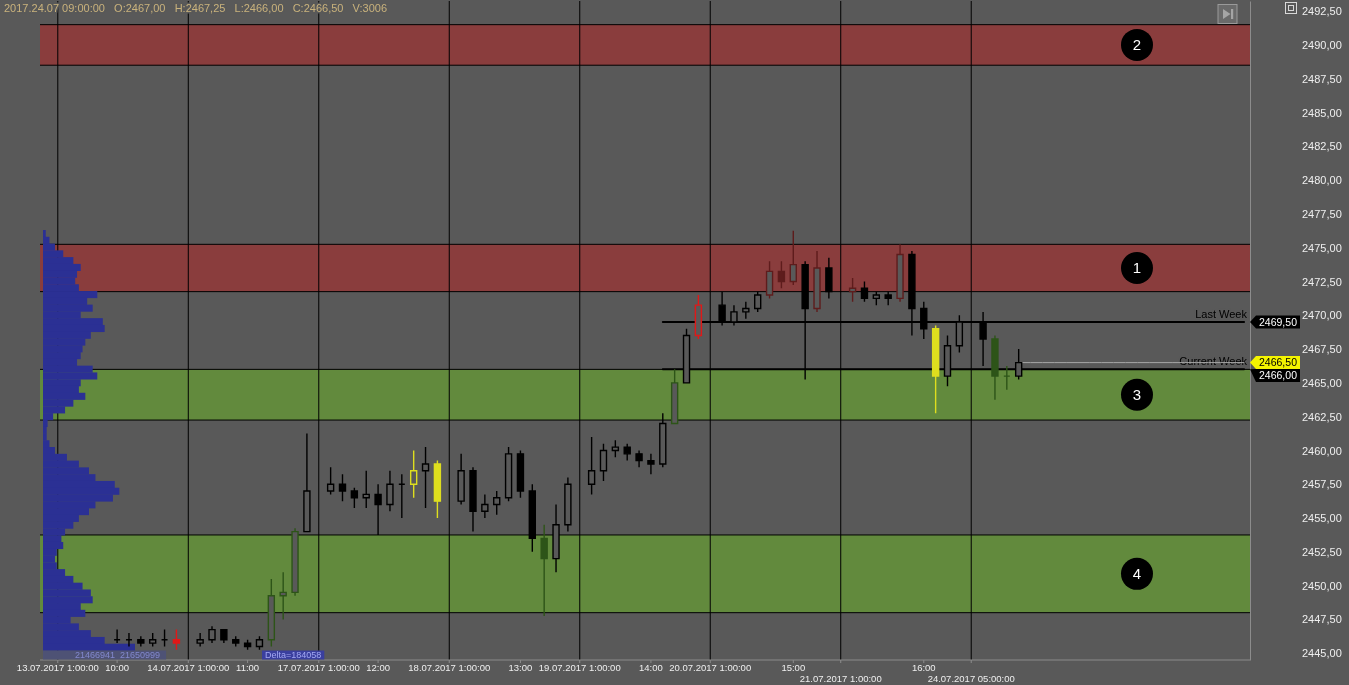 This screenshot has width=1349, height=685. Describe the element at coordinates (1137, 395) in the screenshot. I see `band-label: 3` at that location.